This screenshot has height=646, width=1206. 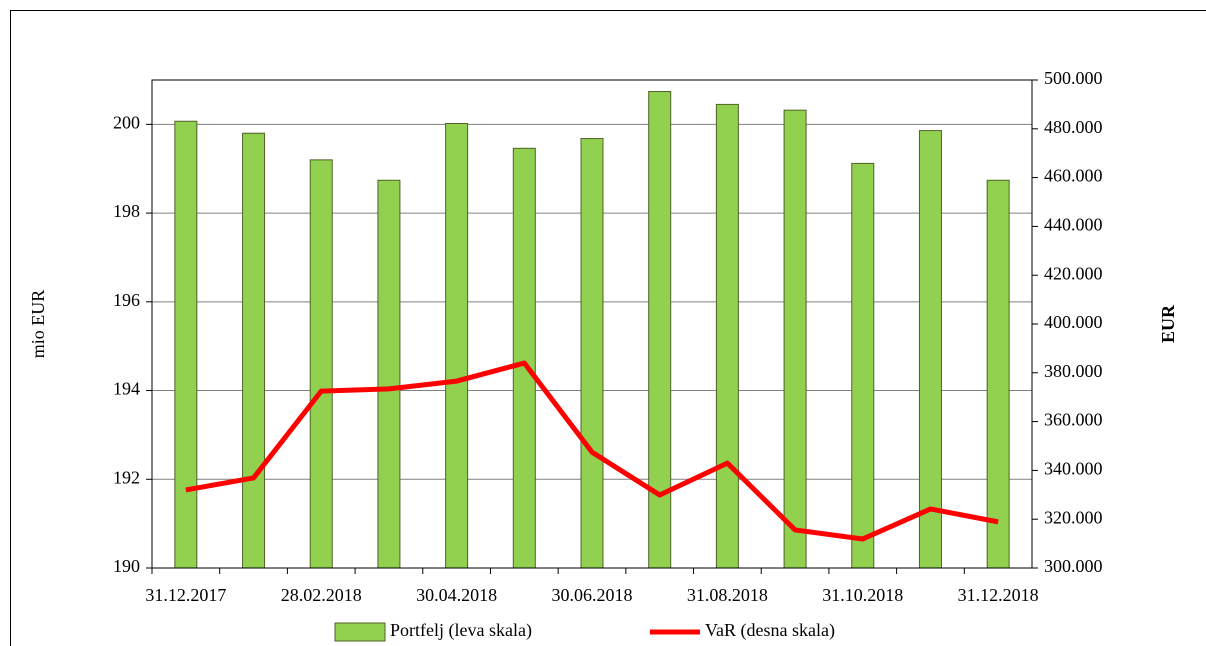 What do you see at coordinates (321, 595) in the screenshot?
I see `x-tick-label: 28.02.2018` at bounding box center [321, 595].